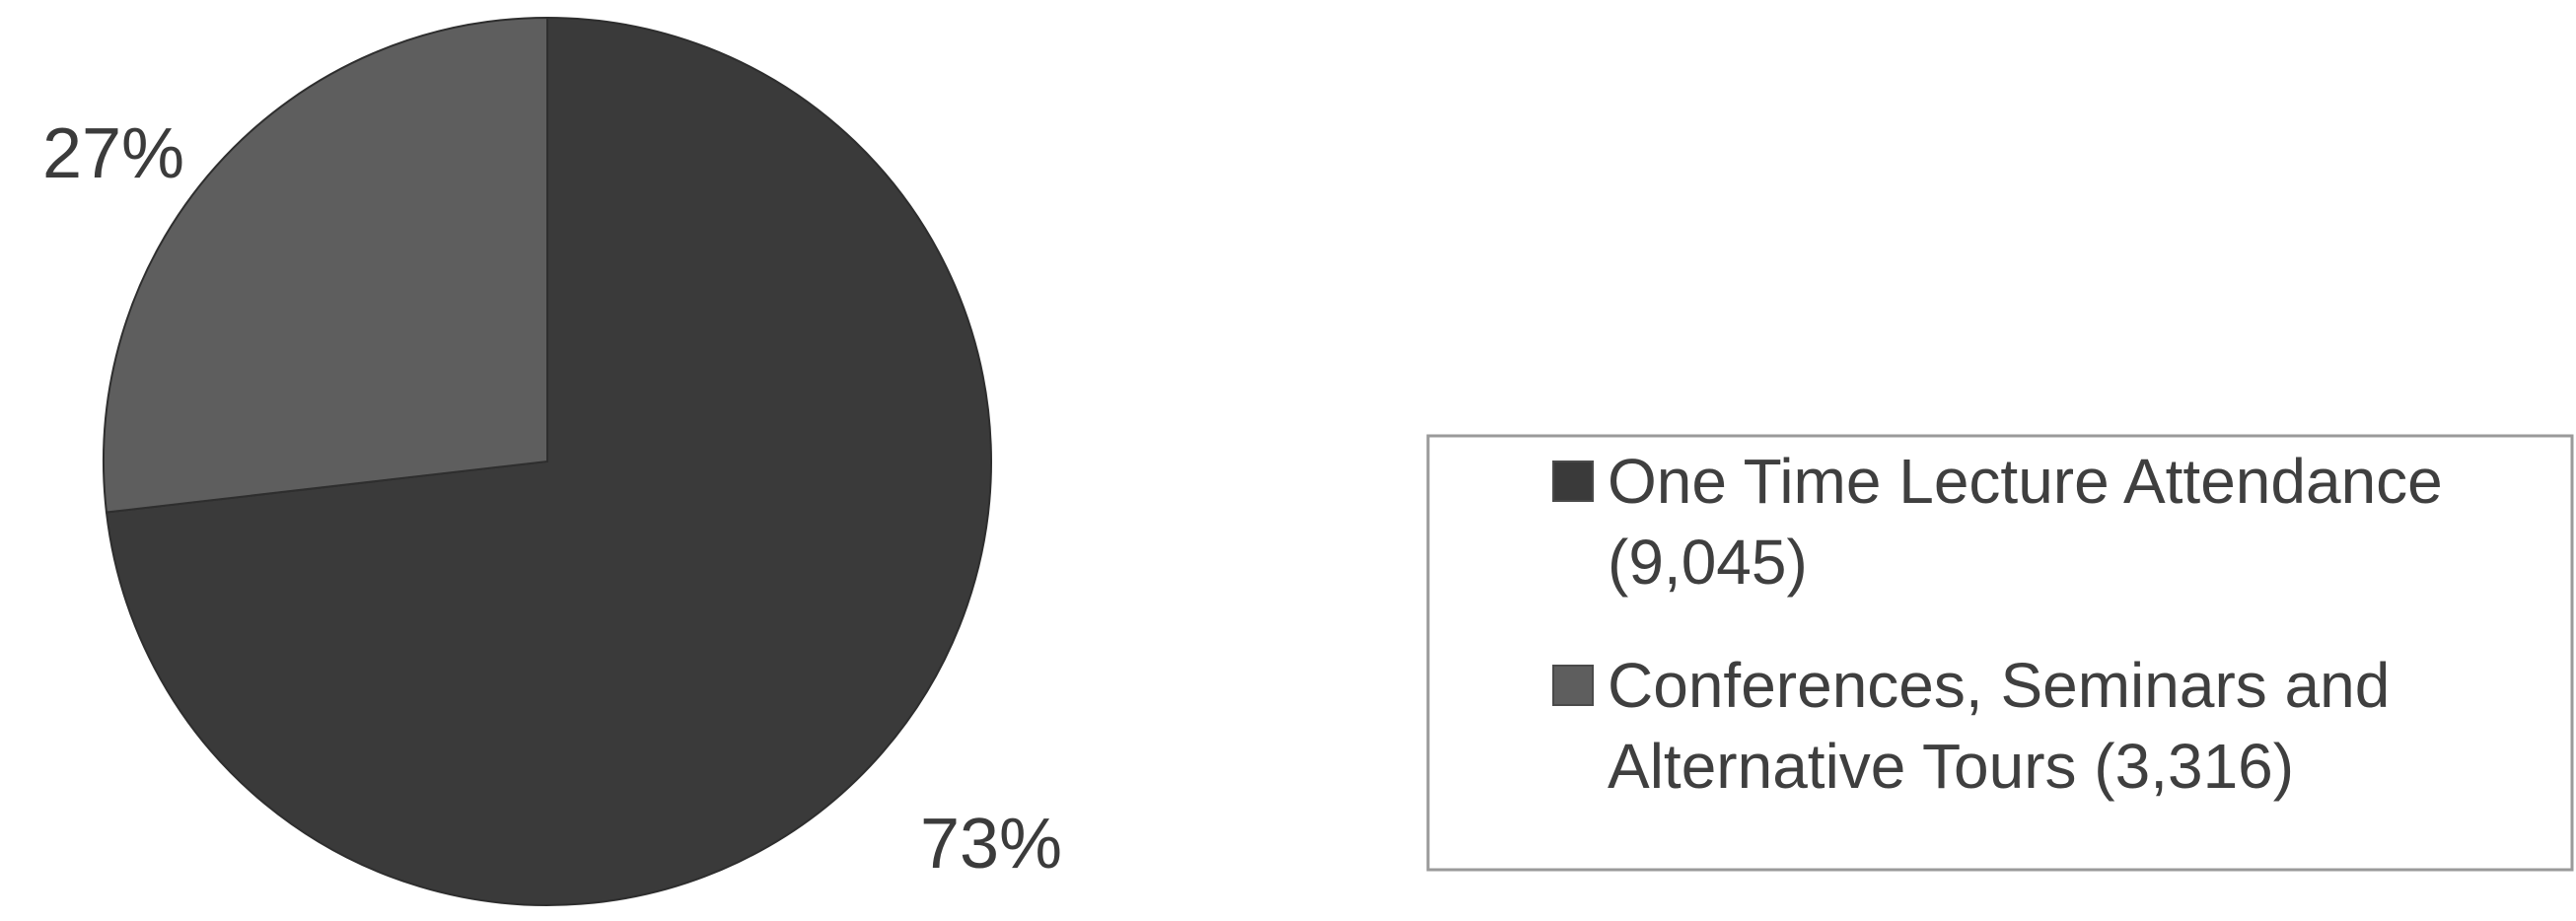  Describe the element at coordinates (1708, 562) in the screenshot. I see `legend-label-1-line-2: (9,045)` at that location.